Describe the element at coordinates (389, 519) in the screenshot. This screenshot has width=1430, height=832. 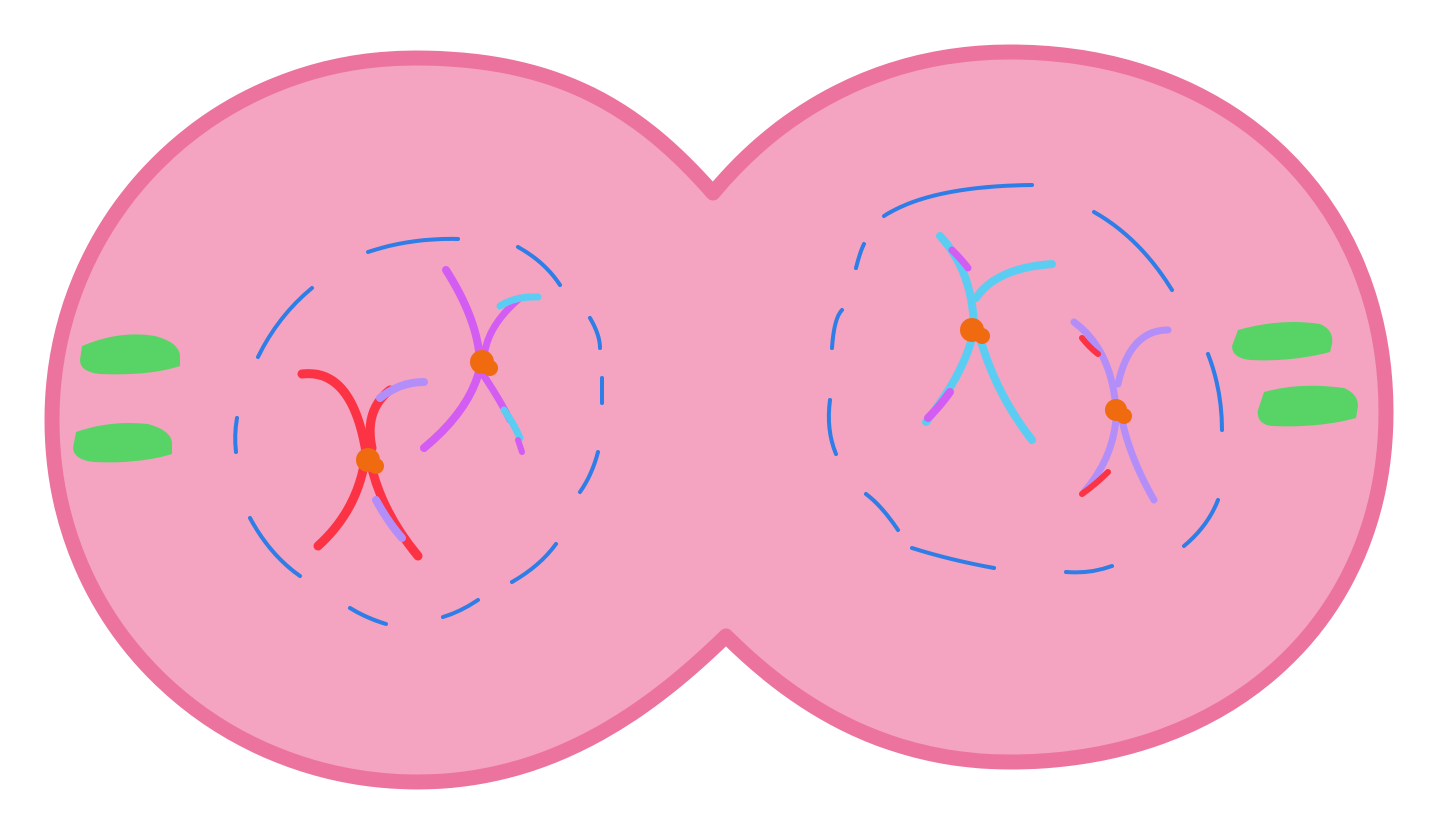
I see `red-crossover-segment-bottom` at that location.